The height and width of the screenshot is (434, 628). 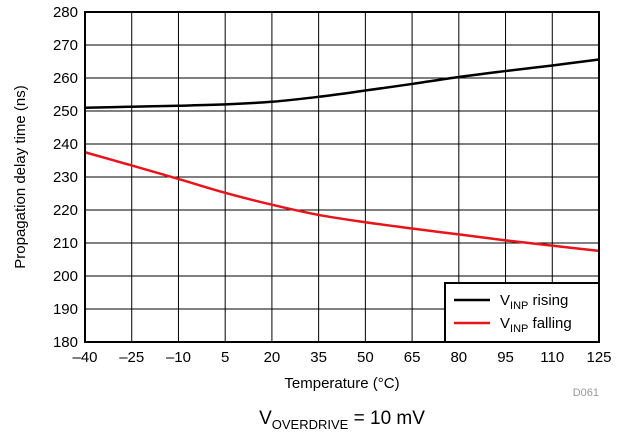 What do you see at coordinates (178, 357) in the screenshot?
I see `x-tick-label: –10` at bounding box center [178, 357].